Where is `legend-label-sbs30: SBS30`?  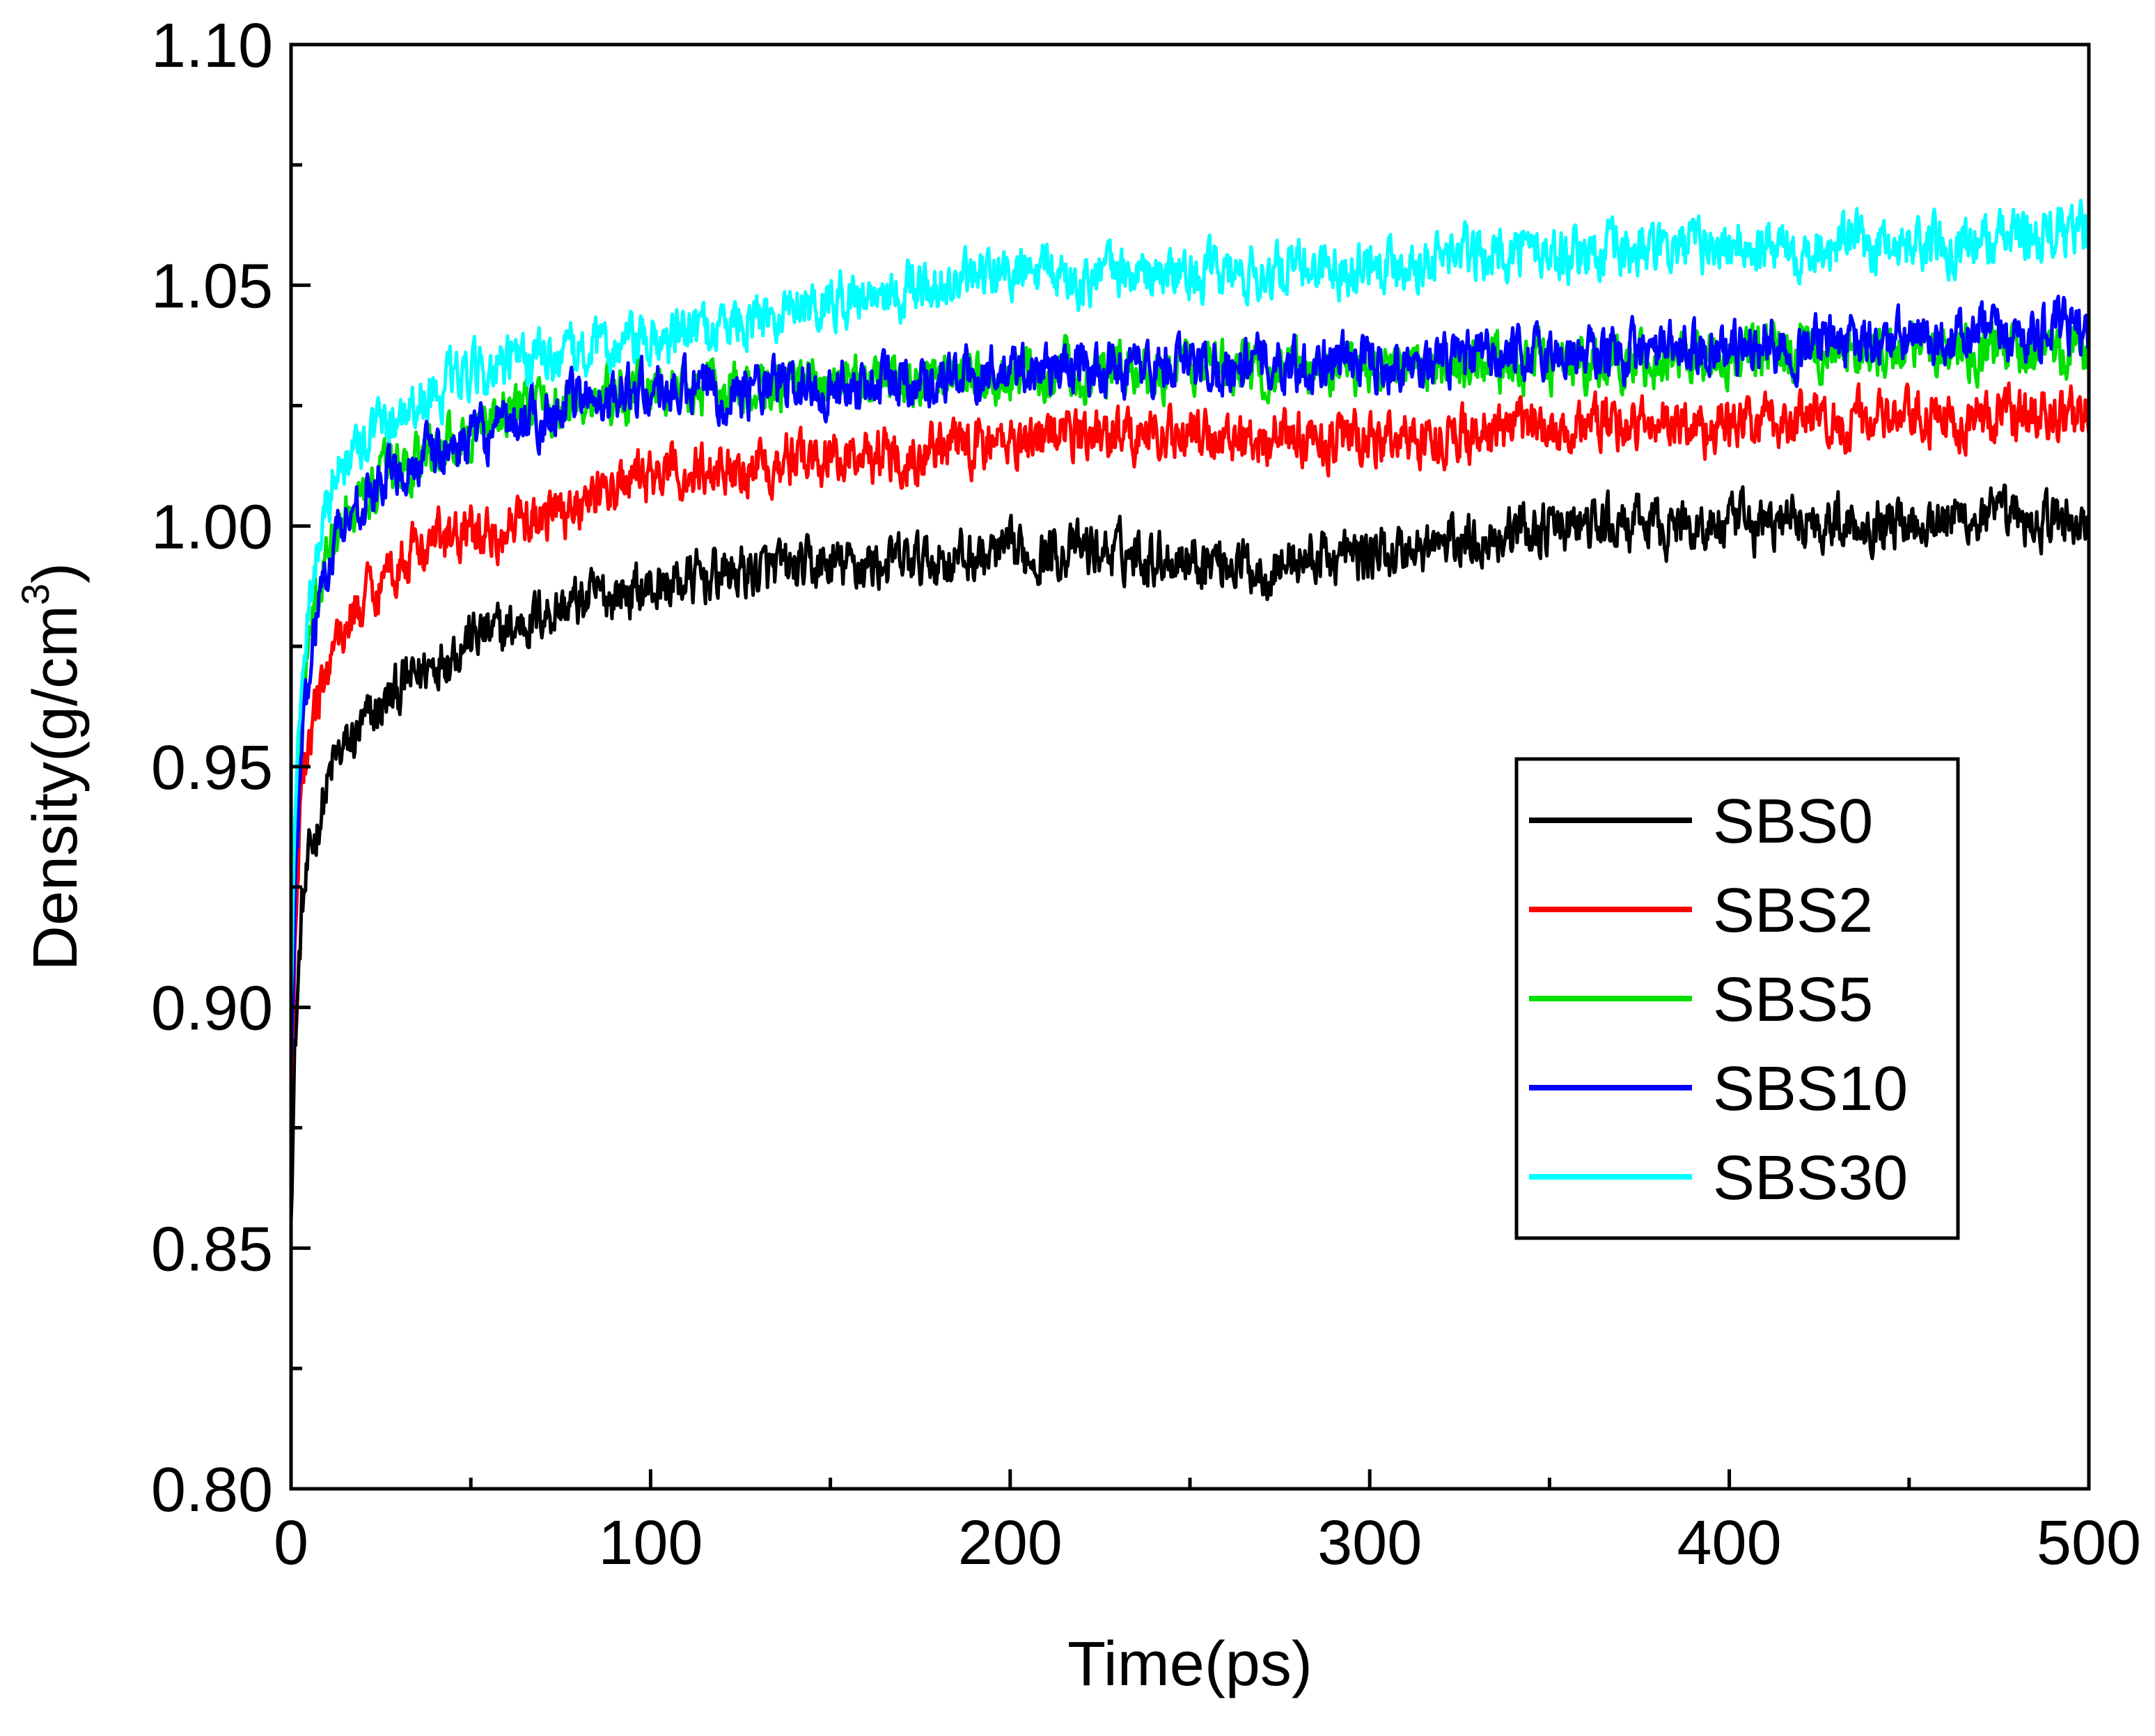 legend-label-sbs30: SBS30 is located at coordinates (1810, 1178).